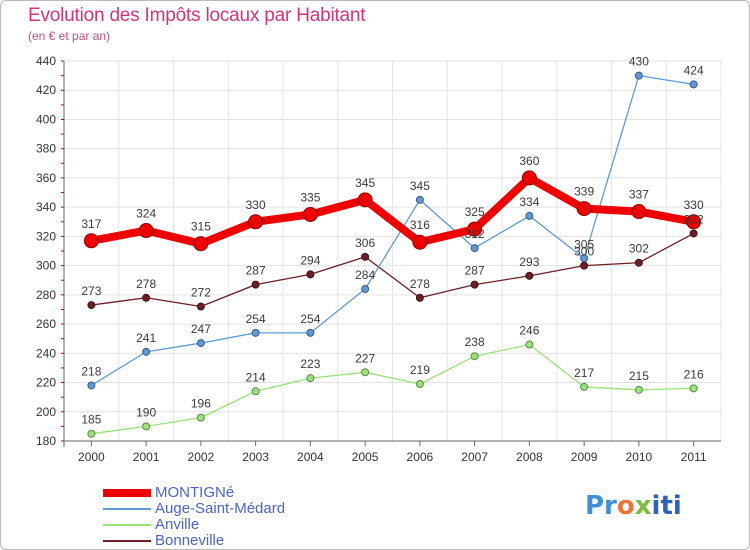 This screenshot has width=750, height=550. Describe the element at coordinates (46, 353) in the screenshot. I see `y-tick-label: 240` at that location.